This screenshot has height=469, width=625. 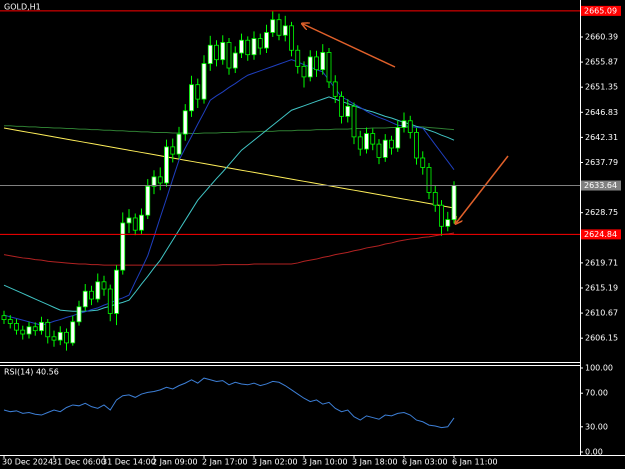 I want to click on y-tick-label: 2655.87, so click(x=601, y=62).